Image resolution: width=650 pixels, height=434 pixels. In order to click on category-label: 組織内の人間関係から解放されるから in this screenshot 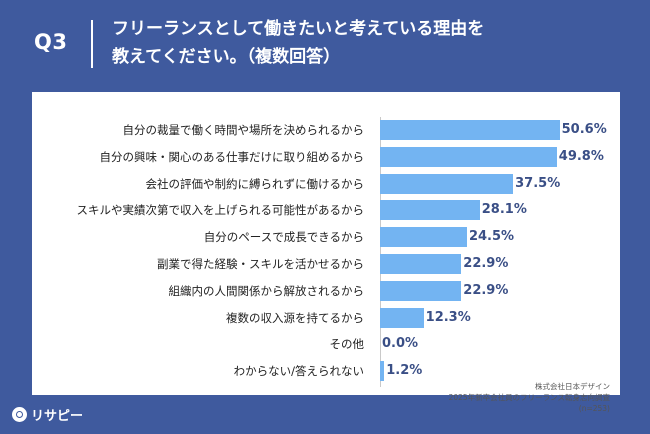, I will do `click(266, 290)`.